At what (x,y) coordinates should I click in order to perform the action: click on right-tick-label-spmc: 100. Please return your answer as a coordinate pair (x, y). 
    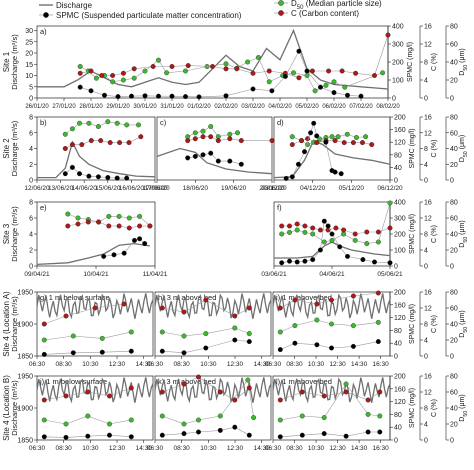
    Looking at the image, I should click on (398, 81).